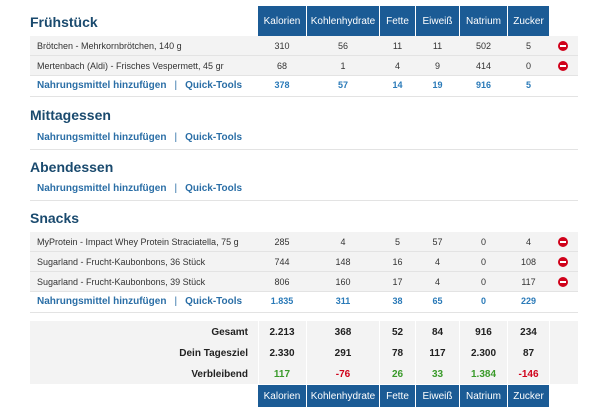  Describe the element at coordinates (483, 332) in the screenshot. I see `summary-total-sodium: 916` at that location.